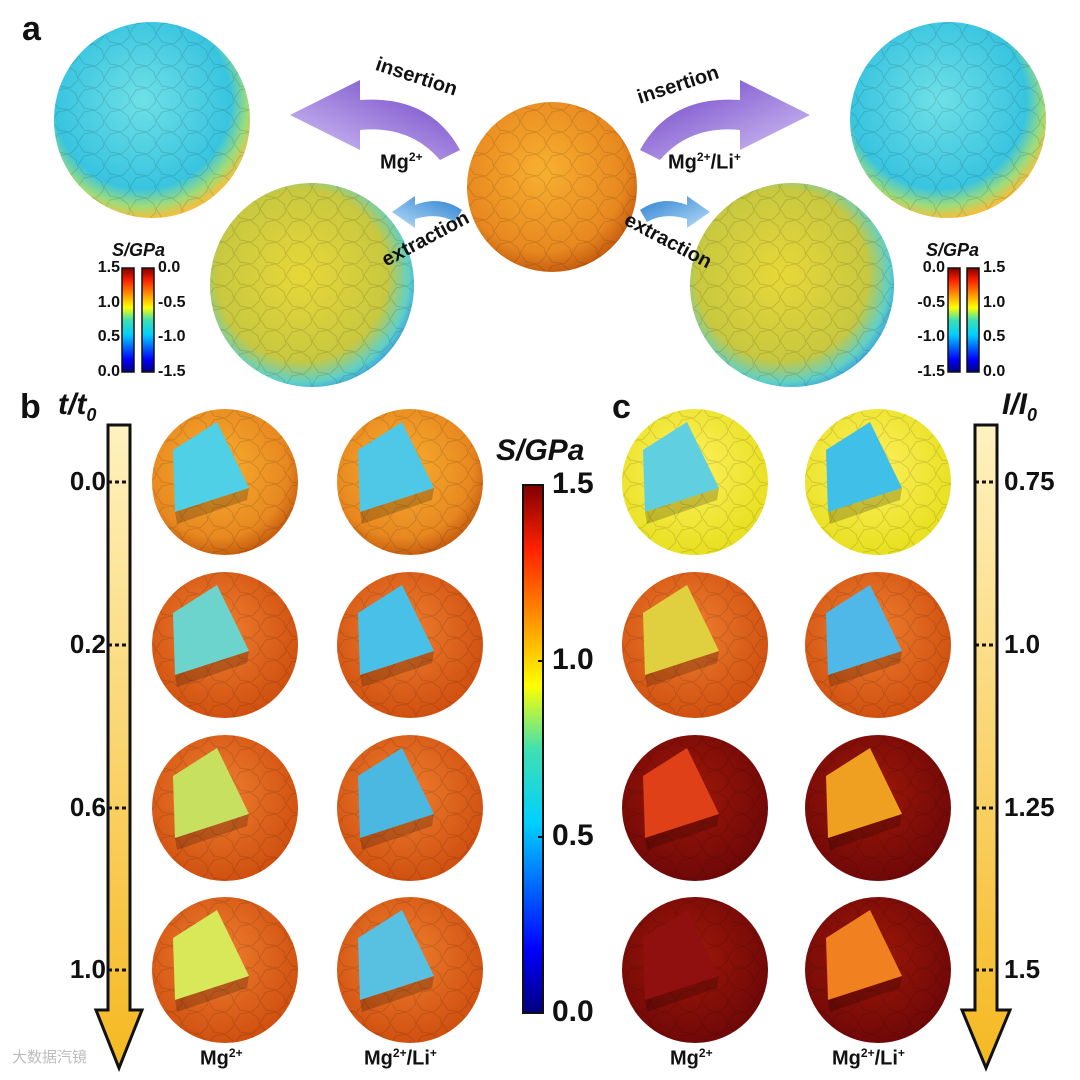 This screenshot has width=1080, height=1080. I want to click on intensity-arrow, so click(986, 747).